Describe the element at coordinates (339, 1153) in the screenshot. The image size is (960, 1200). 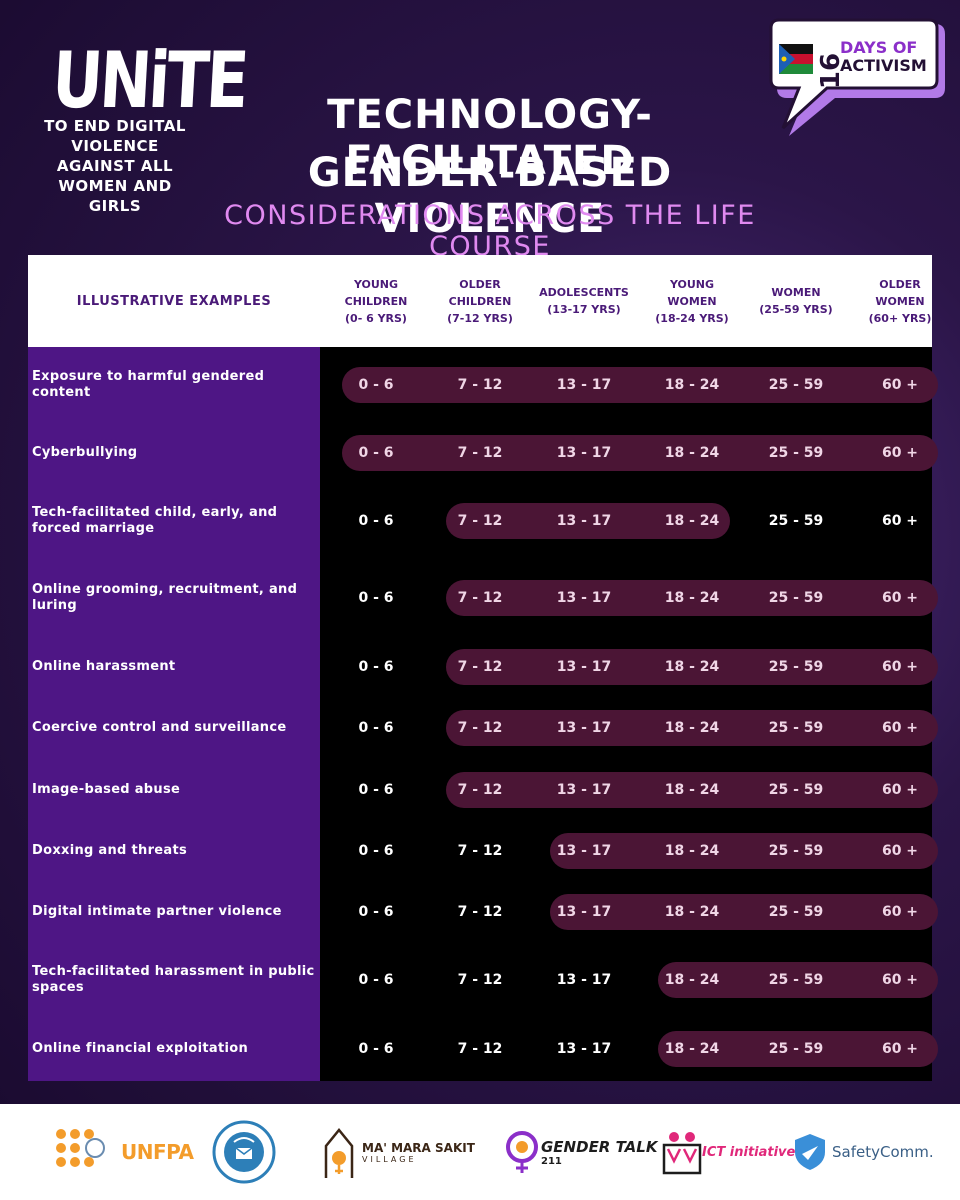
I see `house-icon` at that location.